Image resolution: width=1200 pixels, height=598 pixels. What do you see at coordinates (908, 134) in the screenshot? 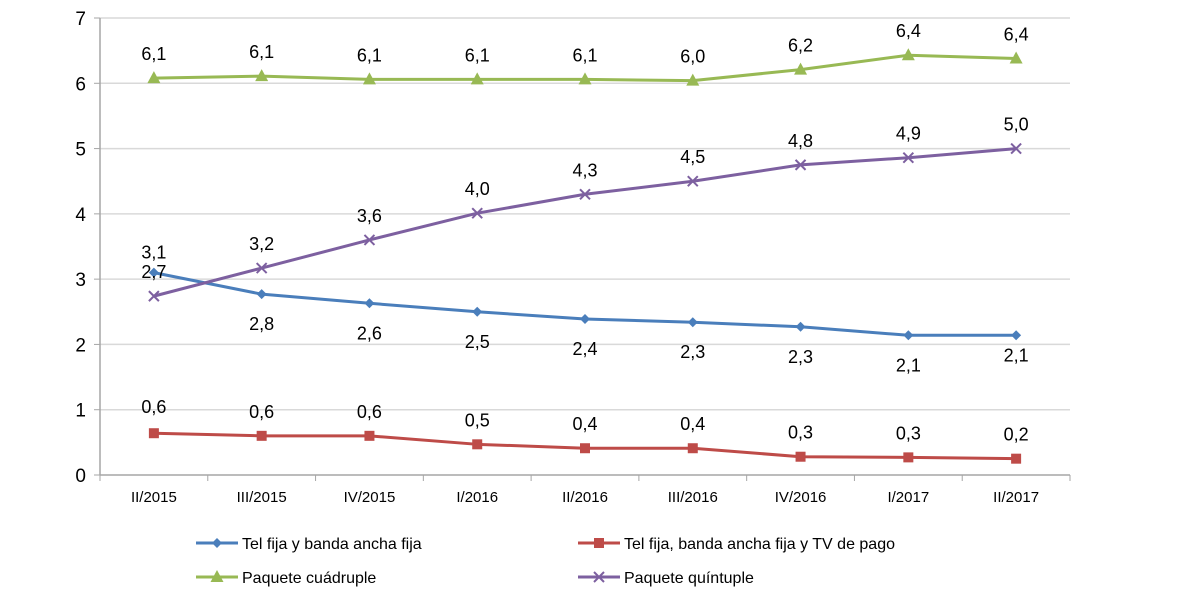
I see `data-label: 4,9` at bounding box center [908, 134].